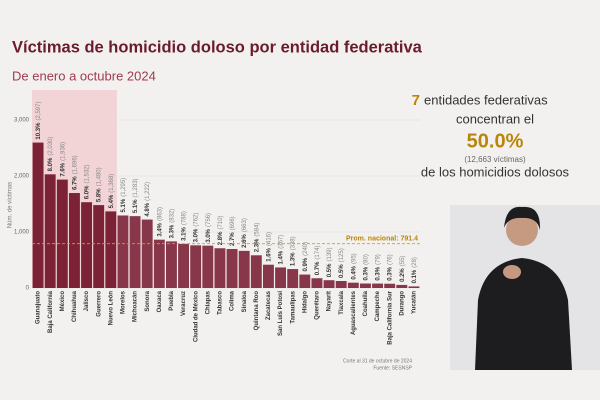 The image size is (600, 400). I want to click on data-label: 0.3%(79), so click(378, 267).